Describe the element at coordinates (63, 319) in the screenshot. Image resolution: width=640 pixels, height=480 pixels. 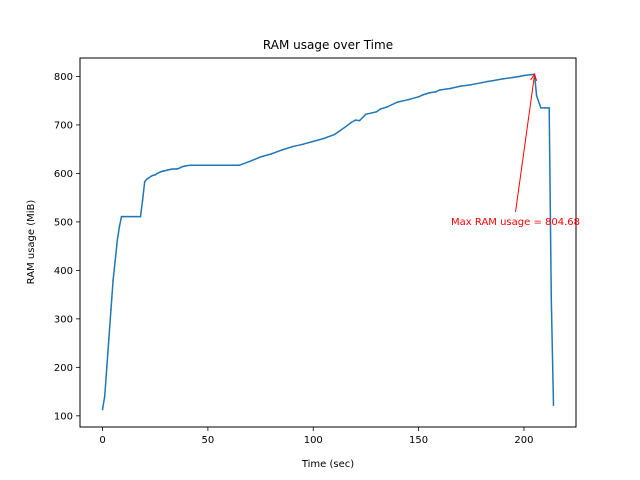
I see `y-tick-label: 300` at that location.